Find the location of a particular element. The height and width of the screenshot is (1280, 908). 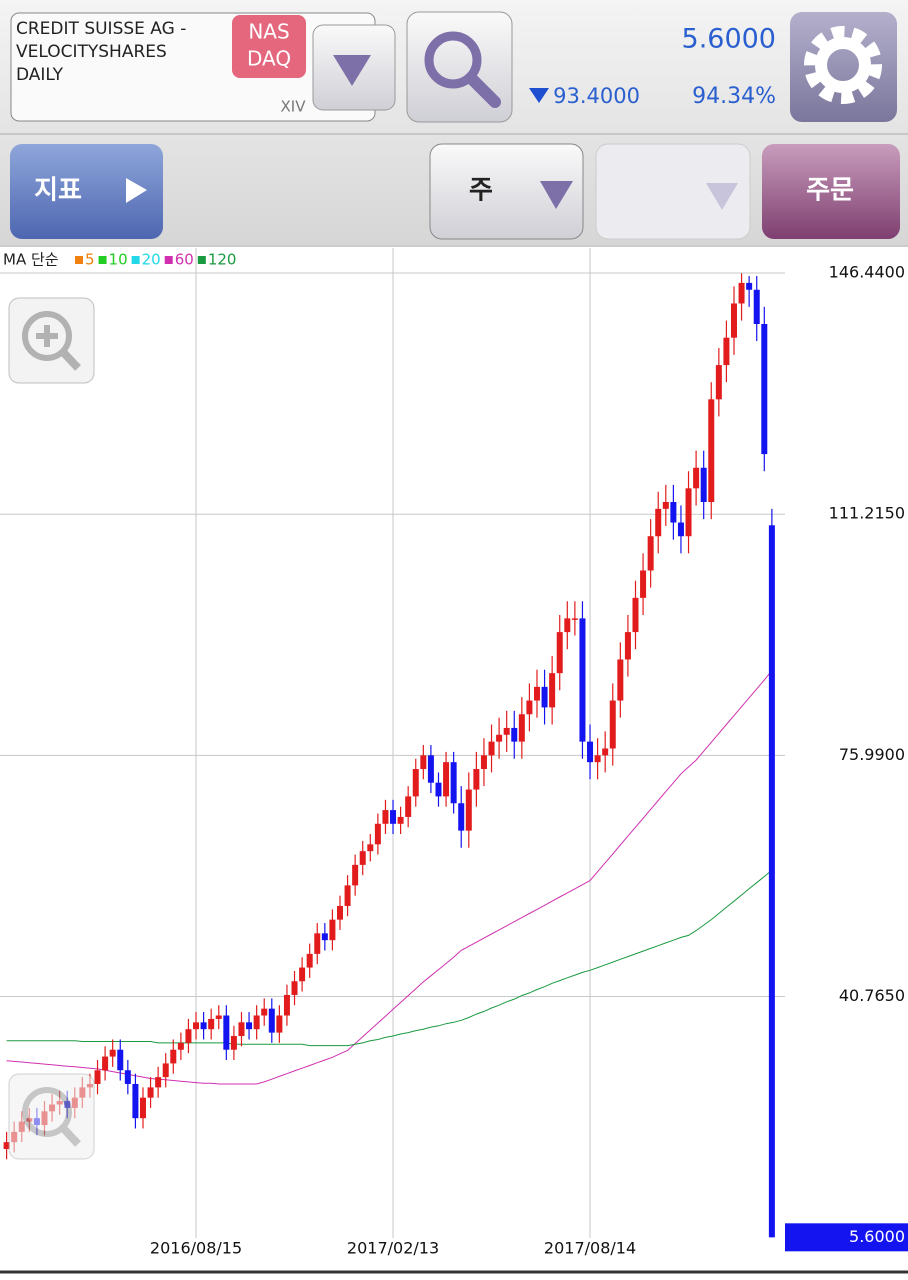

order-button is located at coordinates (831, 191).